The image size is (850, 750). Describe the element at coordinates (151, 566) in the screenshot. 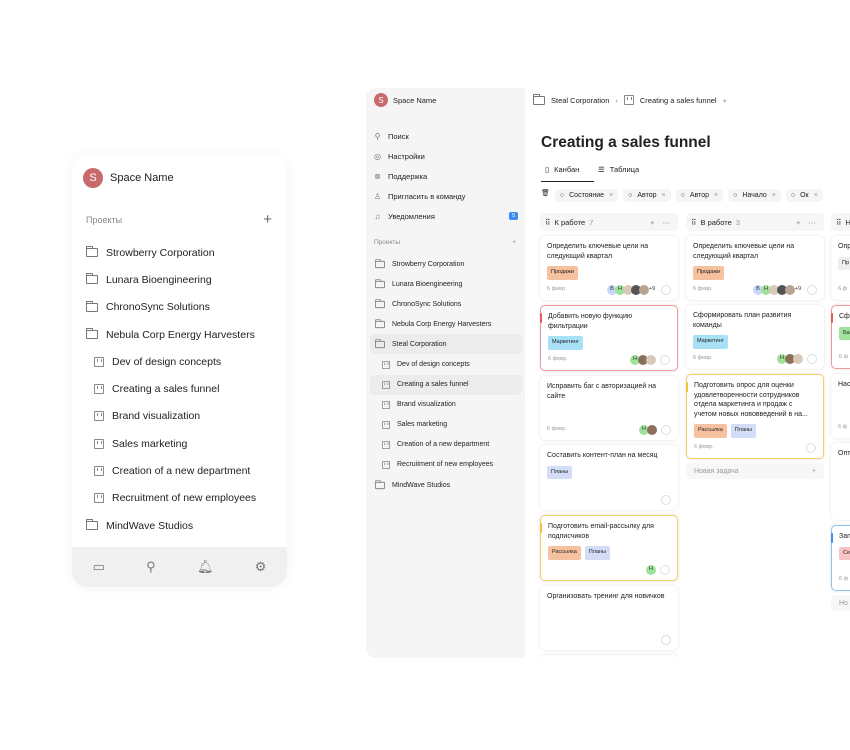

I see `search-icon: ⚲` at that location.